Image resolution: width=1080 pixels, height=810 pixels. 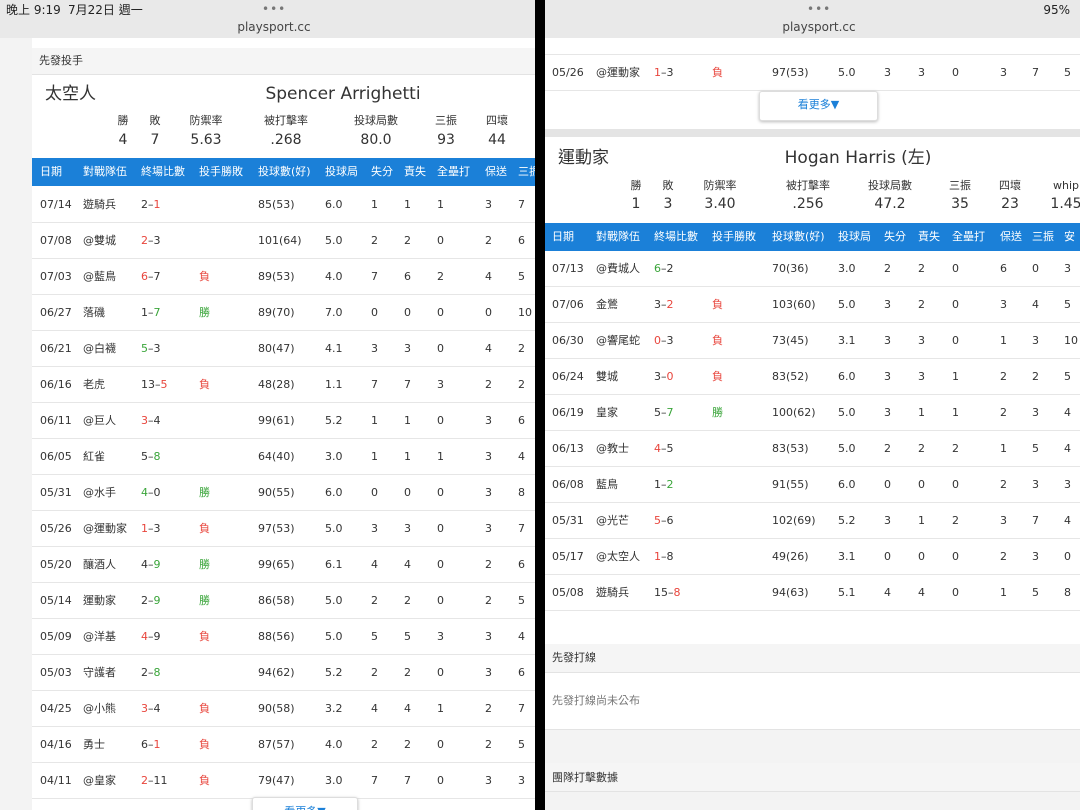 What do you see at coordinates (1067, 592) in the screenshot?
I see `stat-cell: 8` at bounding box center [1067, 592].